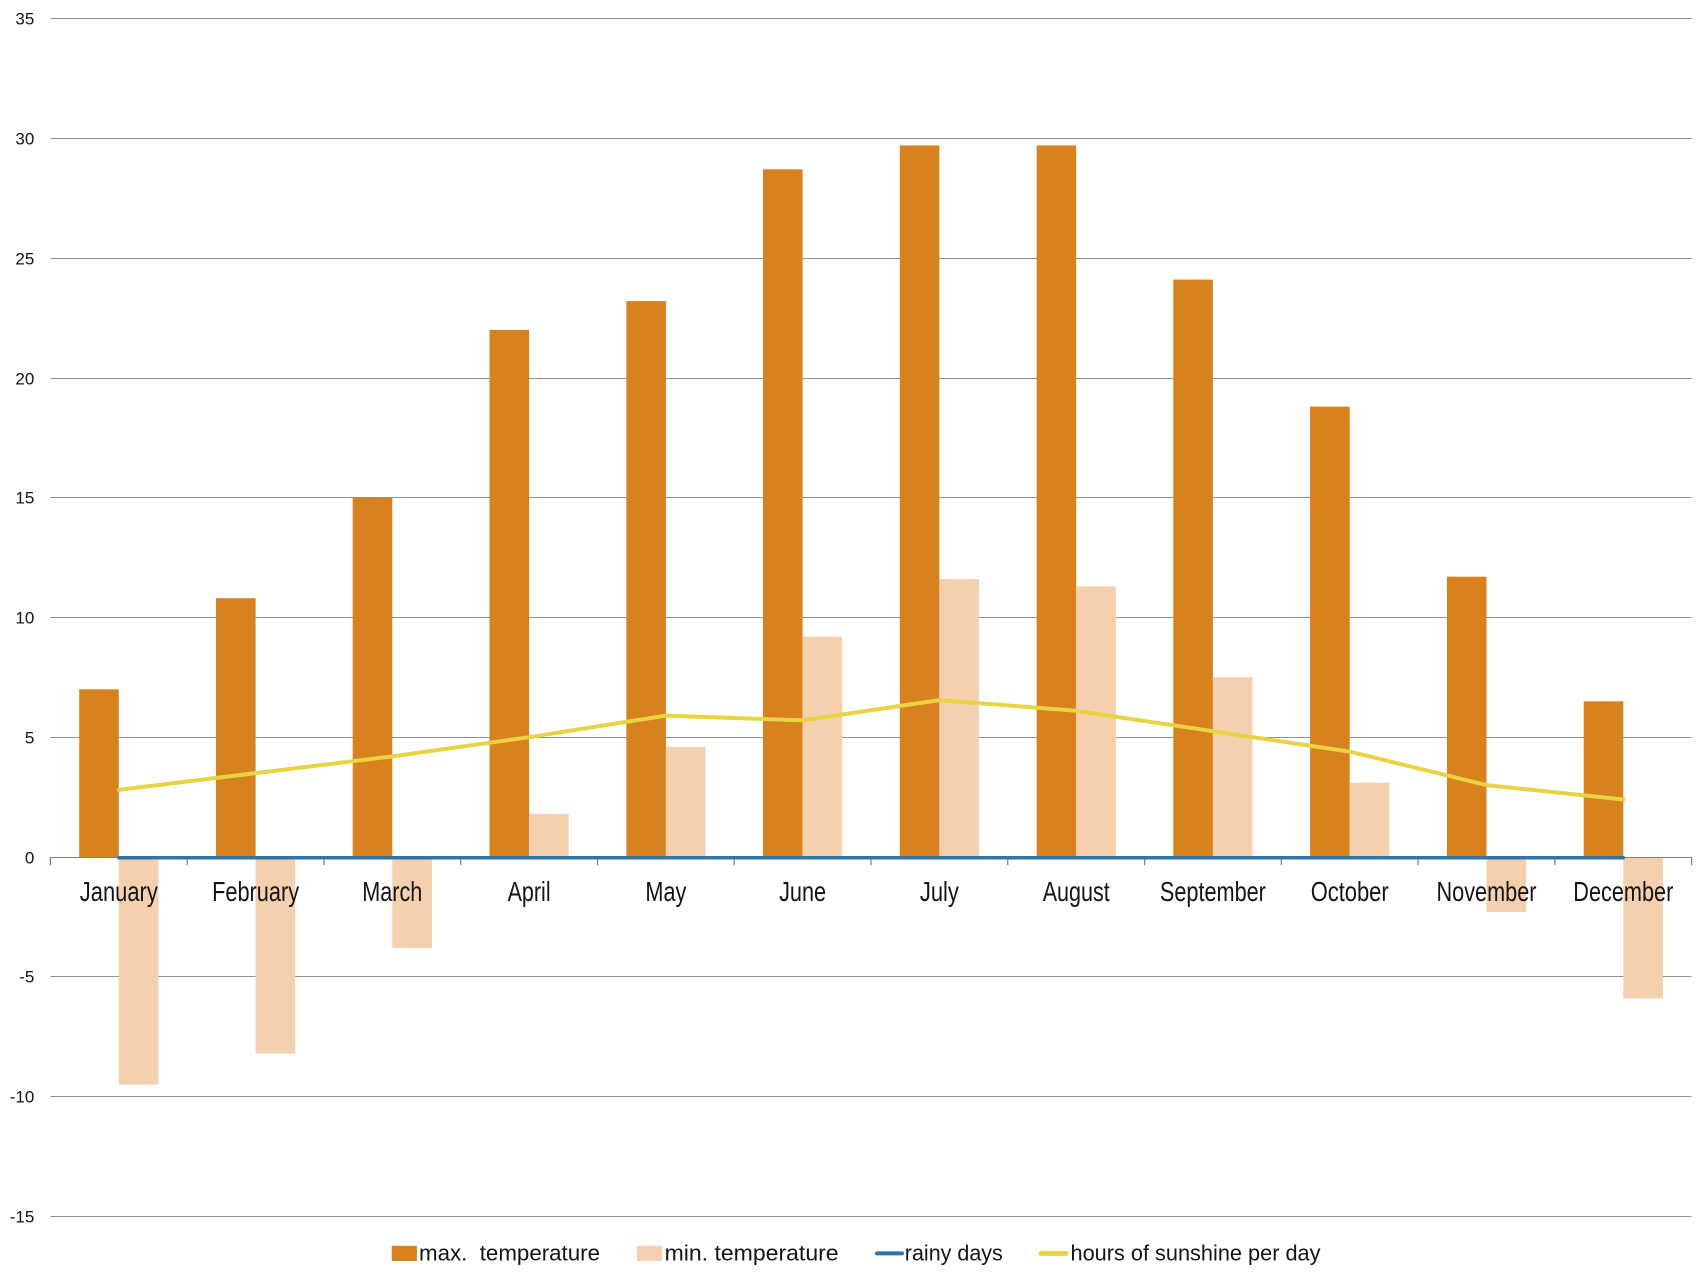  What do you see at coordinates (802, 891) in the screenshot?
I see `svg-text: June` at bounding box center [802, 891].